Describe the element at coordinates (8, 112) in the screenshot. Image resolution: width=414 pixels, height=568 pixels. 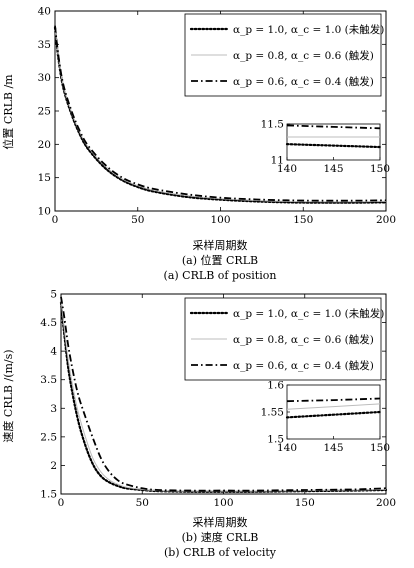
I see `plot-a-ylabel: 位置 CRLB /m` at that location.